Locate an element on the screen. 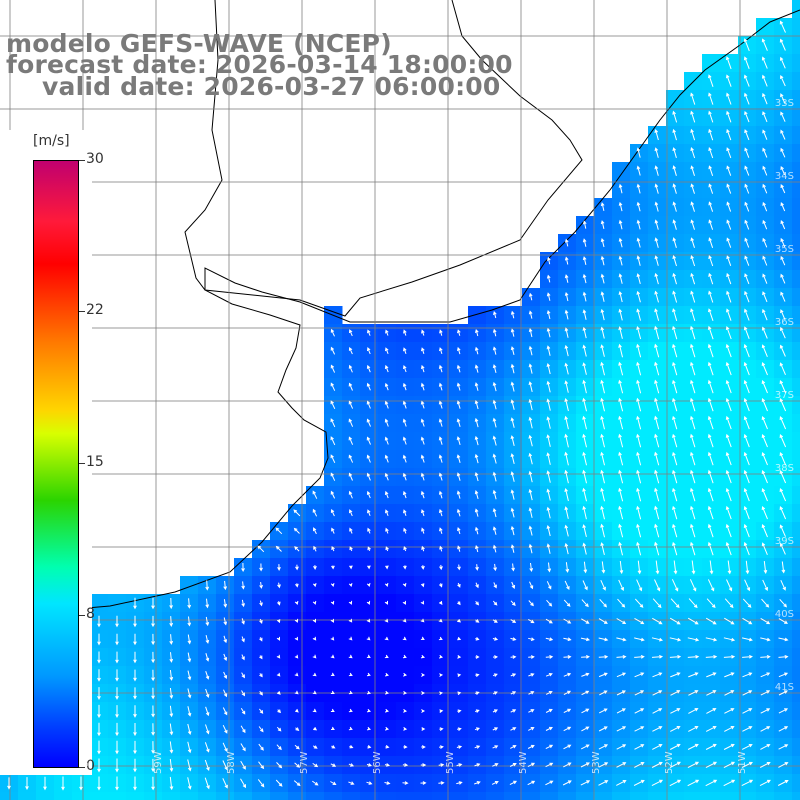 This screenshot has height=800, width=800. longitude-label: 60W is located at coordinates (85, 762).